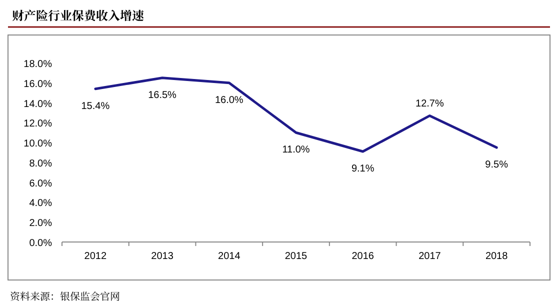  Describe the element at coordinates (229, 256) in the screenshot. I see `x-tick-label: 2014` at that location.